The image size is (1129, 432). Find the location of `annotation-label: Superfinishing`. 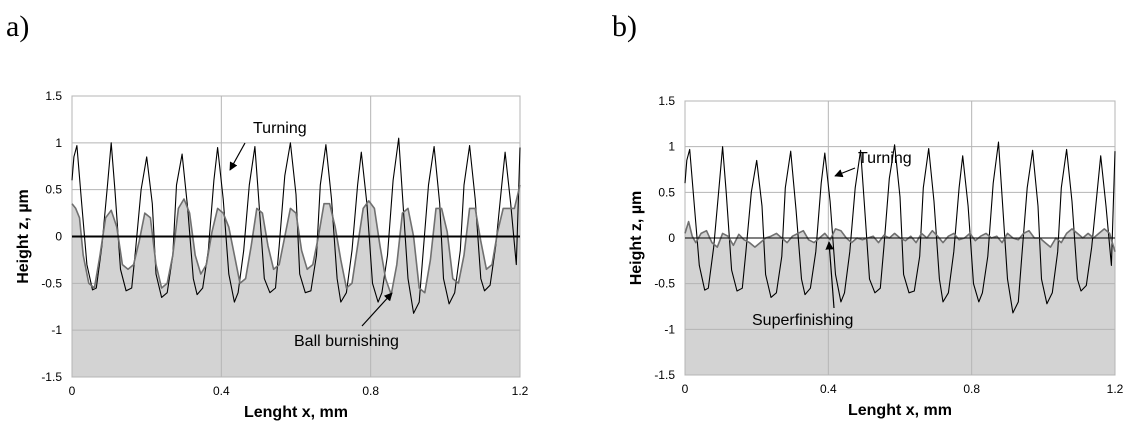

annotation-label: Superfinishing is located at coordinates (802, 320).